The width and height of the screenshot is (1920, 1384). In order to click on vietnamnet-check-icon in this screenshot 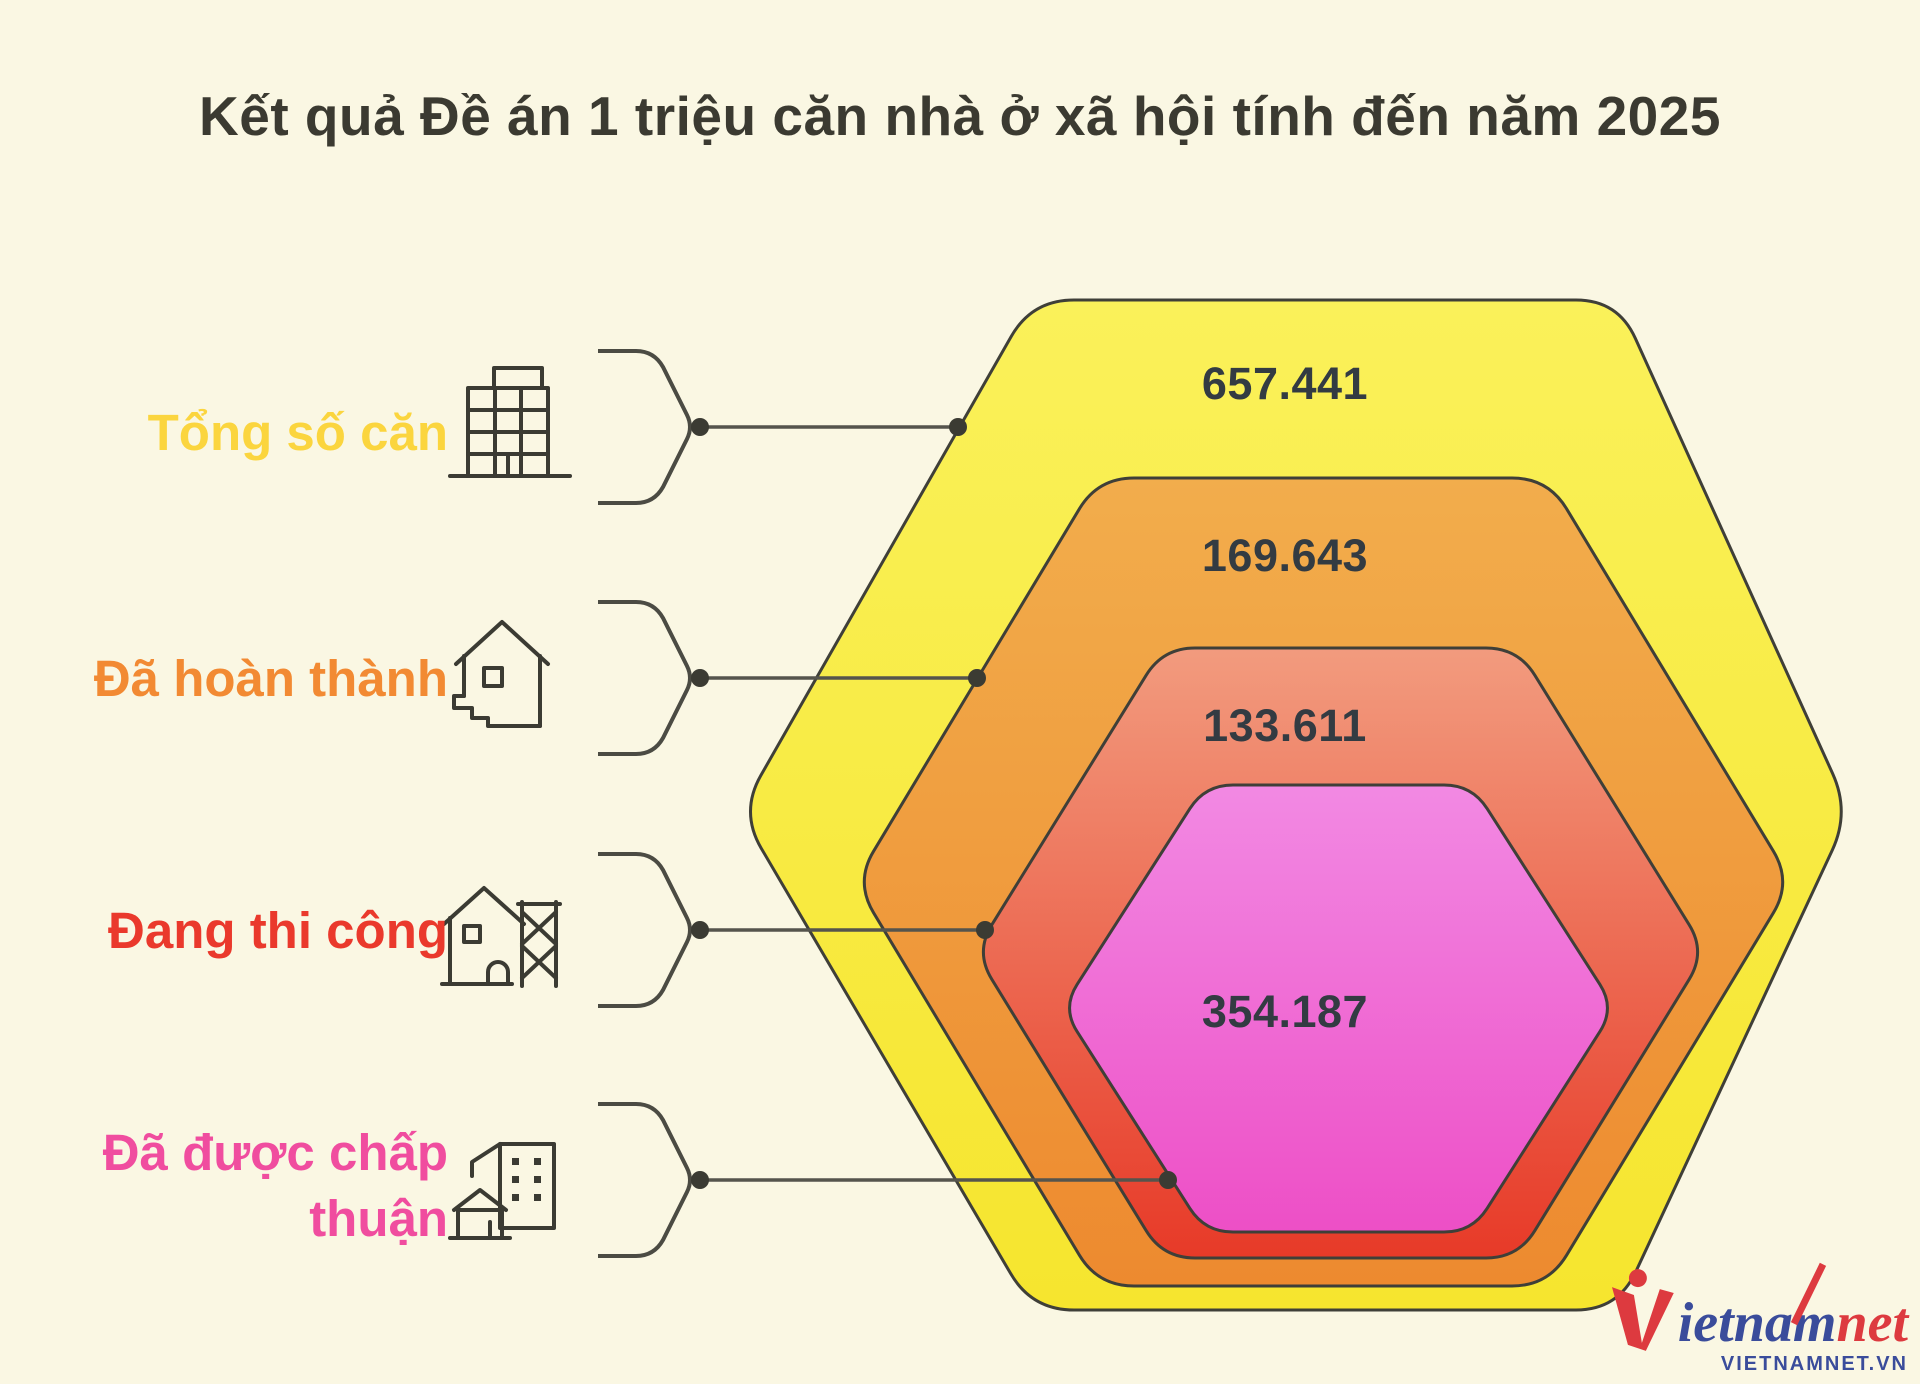, I will do `click(1642, 1310)`.